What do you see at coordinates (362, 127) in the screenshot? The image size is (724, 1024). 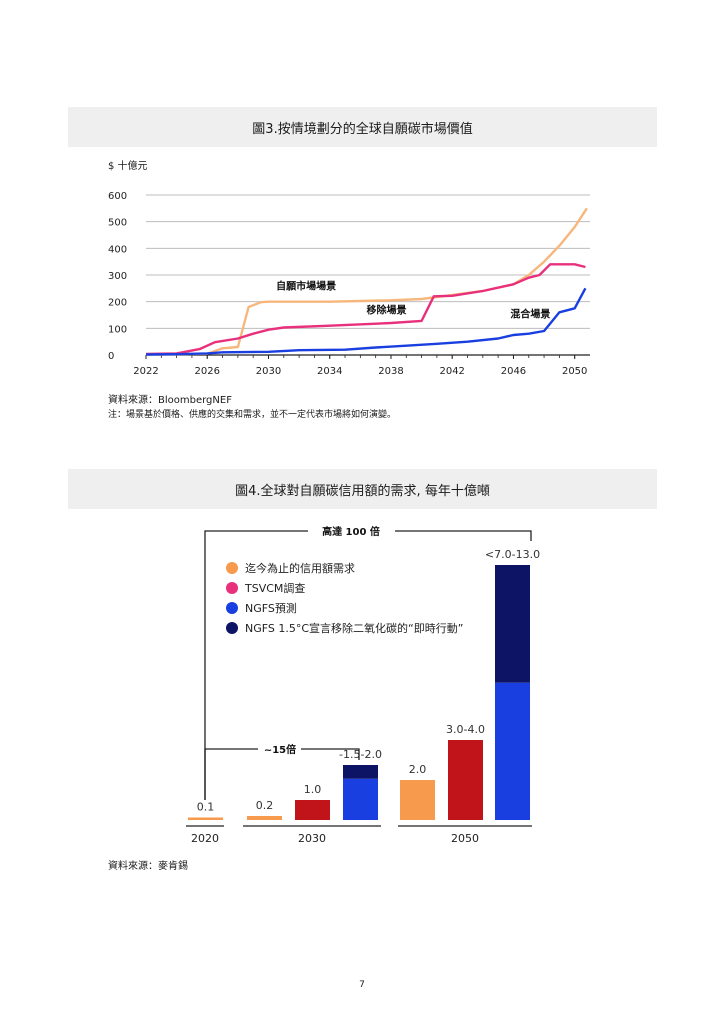 I see `figure3-title: 圖3.按情境劃分的全球自願碳市場價值` at bounding box center [362, 127].